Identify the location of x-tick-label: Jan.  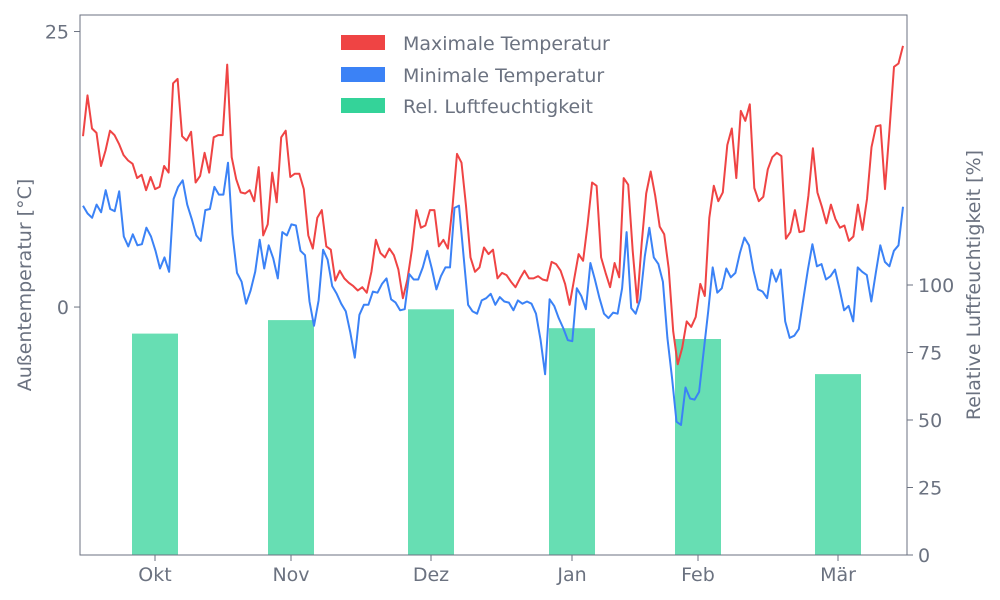
(571, 575).